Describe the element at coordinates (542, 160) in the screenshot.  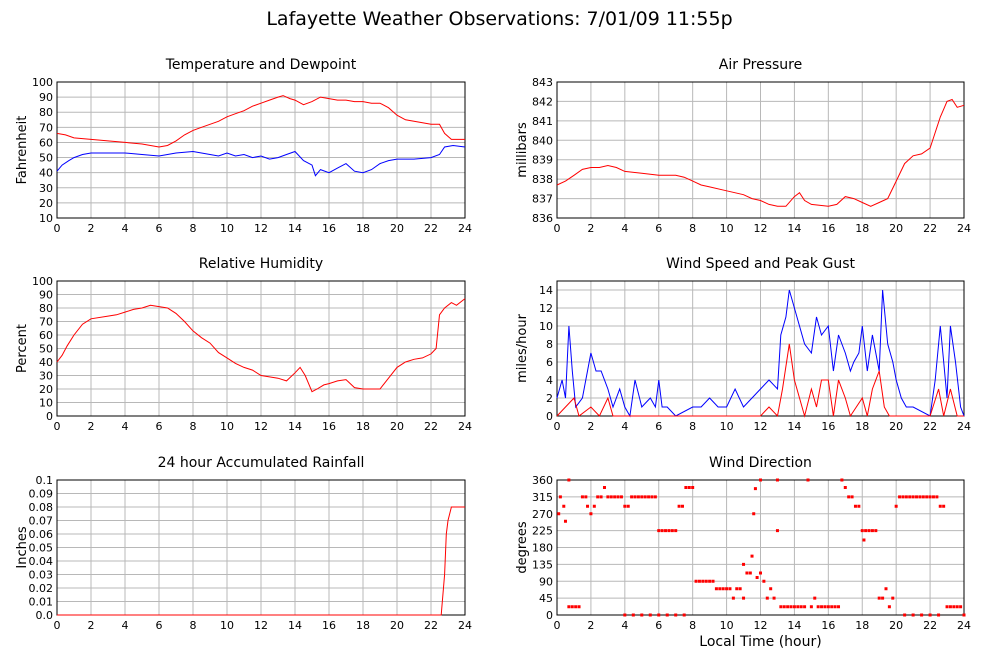
I see `y-tick-label: 839` at that location.